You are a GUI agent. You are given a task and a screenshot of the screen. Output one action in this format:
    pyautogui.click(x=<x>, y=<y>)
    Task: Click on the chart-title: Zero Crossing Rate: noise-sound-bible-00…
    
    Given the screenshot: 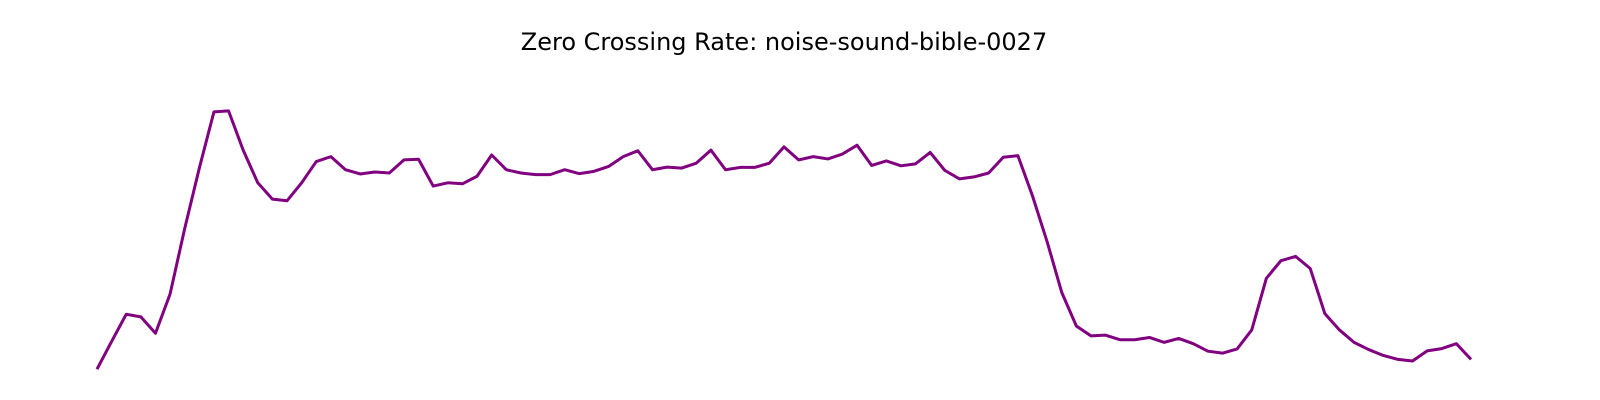 What is the action you would take?
    pyautogui.click(x=784, y=42)
    